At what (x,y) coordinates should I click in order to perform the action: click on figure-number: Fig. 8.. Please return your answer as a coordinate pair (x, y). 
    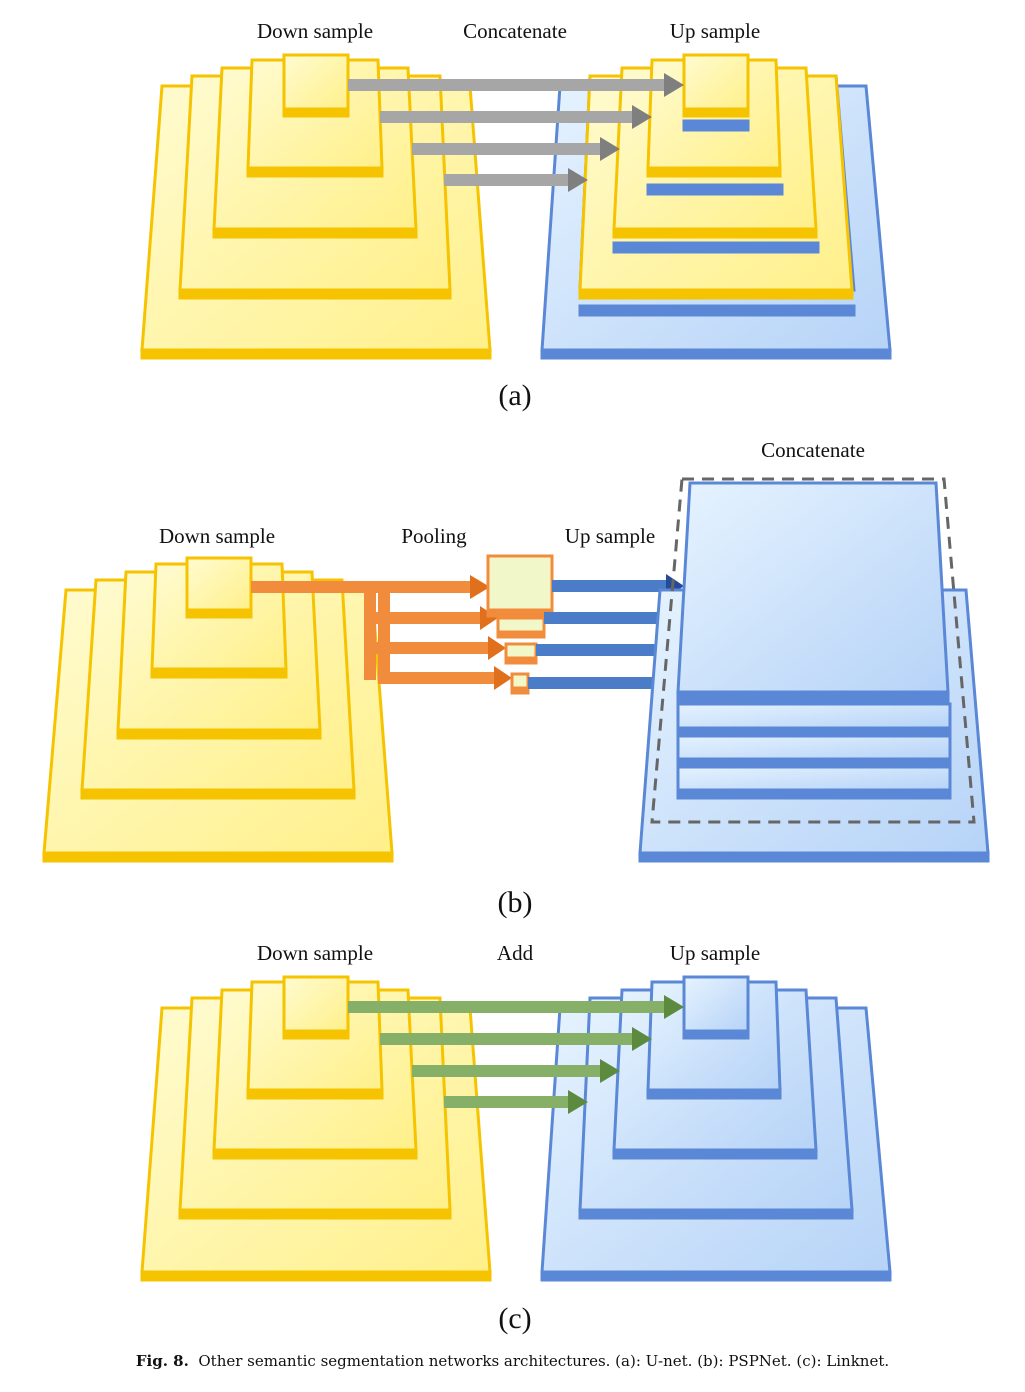
    Looking at the image, I should click on (162, 1361).